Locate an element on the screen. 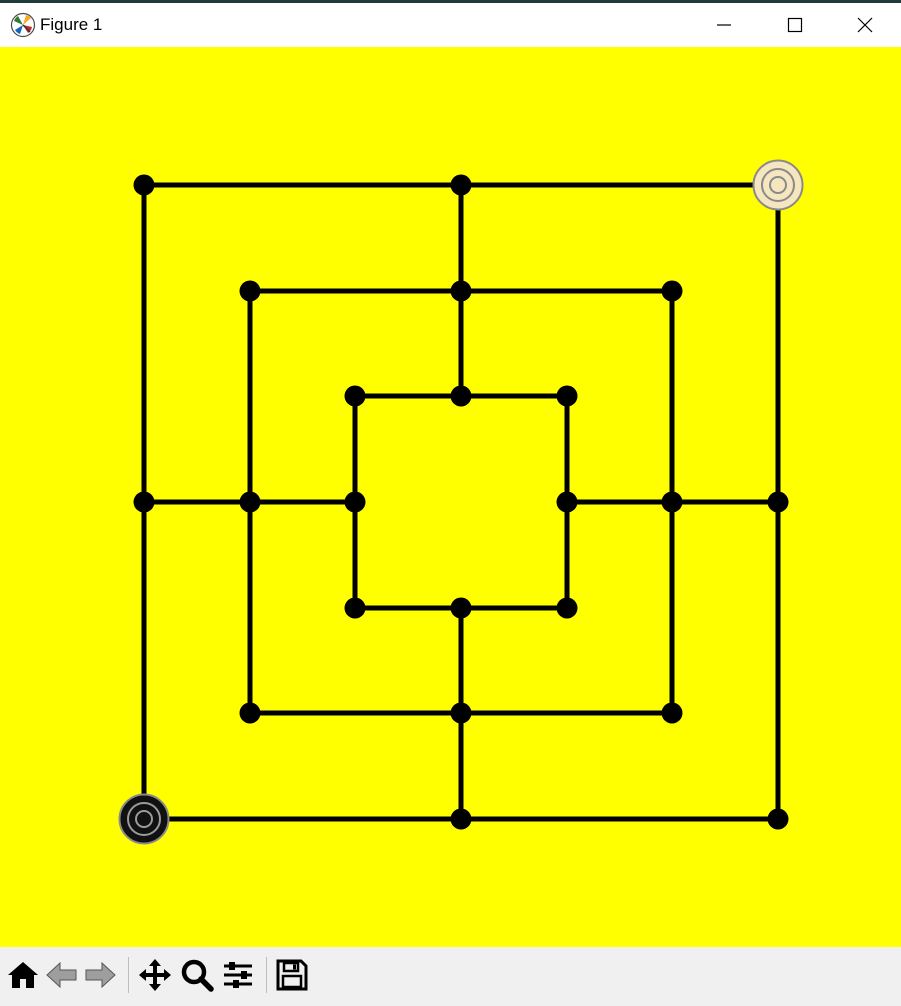 This screenshot has height=1006, width=901. board-point-ring1-middle-left is located at coordinates (144, 502).